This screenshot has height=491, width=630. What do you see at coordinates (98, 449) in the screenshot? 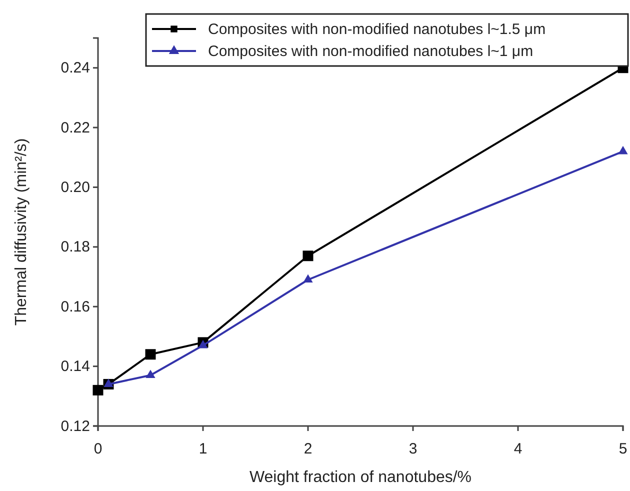
I see `x-tick-label: 0` at bounding box center [98, 449].